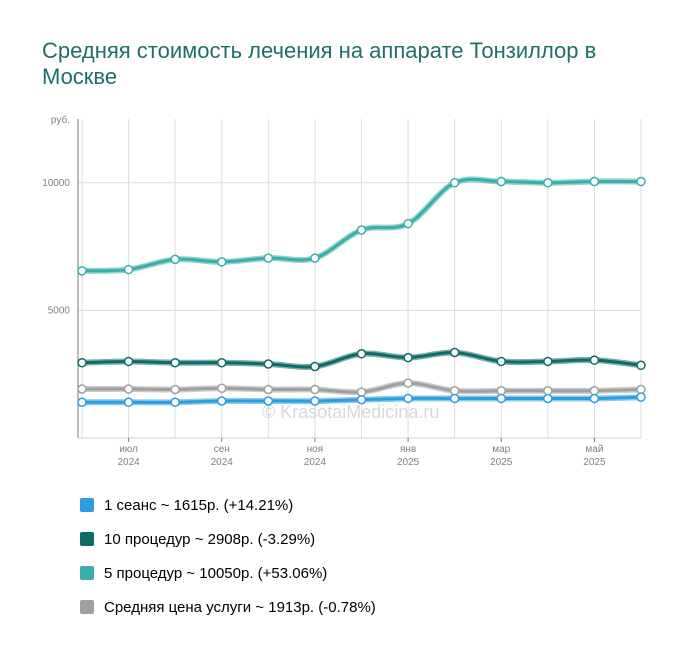  Describe the element at coordinates (199, 505) in the screenshot. I see `legend-label: 1 сеанс ~ 1615р. (+14.21%)` at that location.